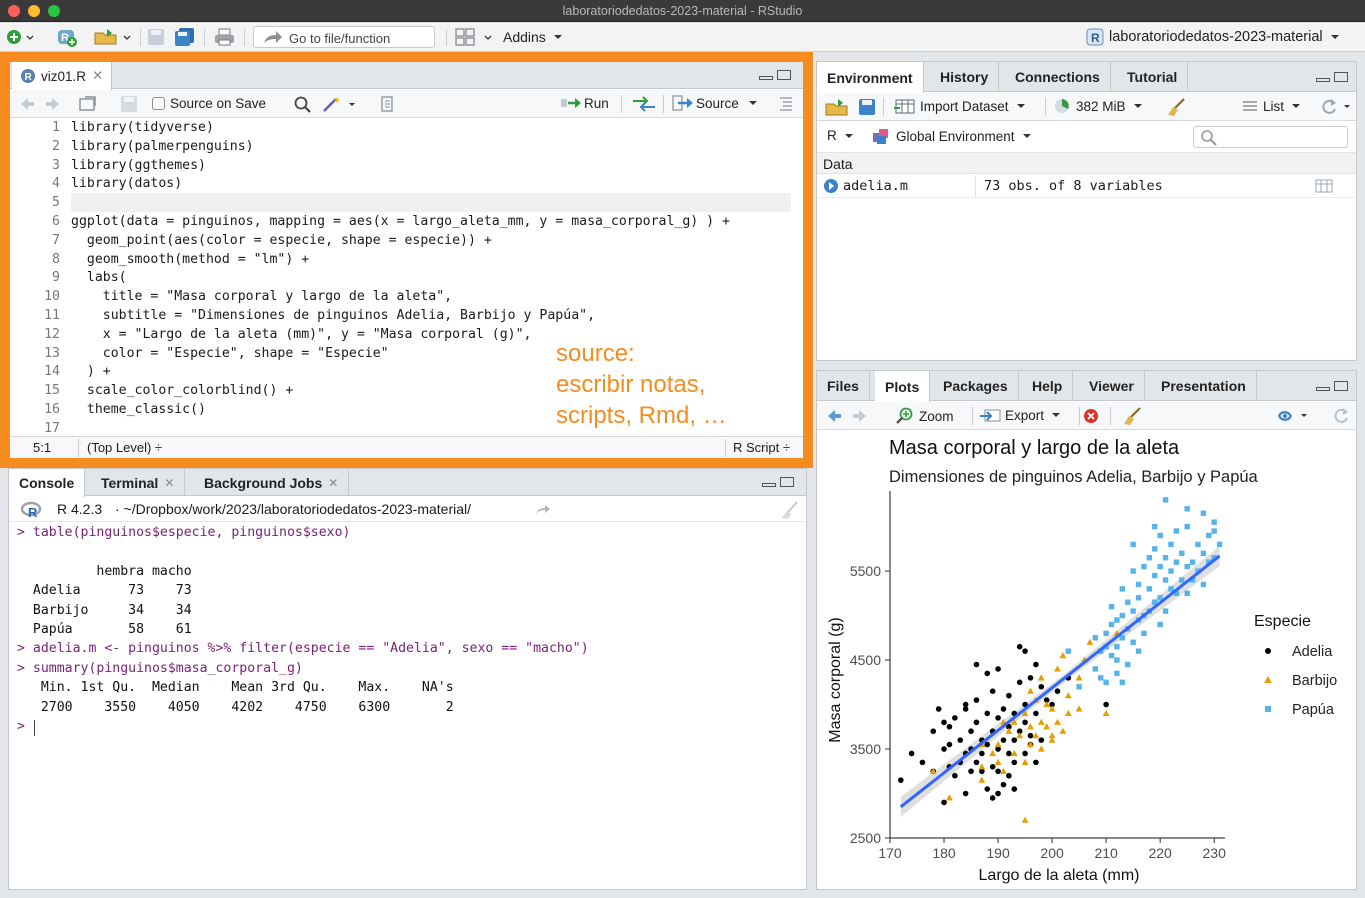  What do you see at coordinates (903, 386) in the screenshot?
I see `tab-plots: Plots` at bounding box center [903, 386].